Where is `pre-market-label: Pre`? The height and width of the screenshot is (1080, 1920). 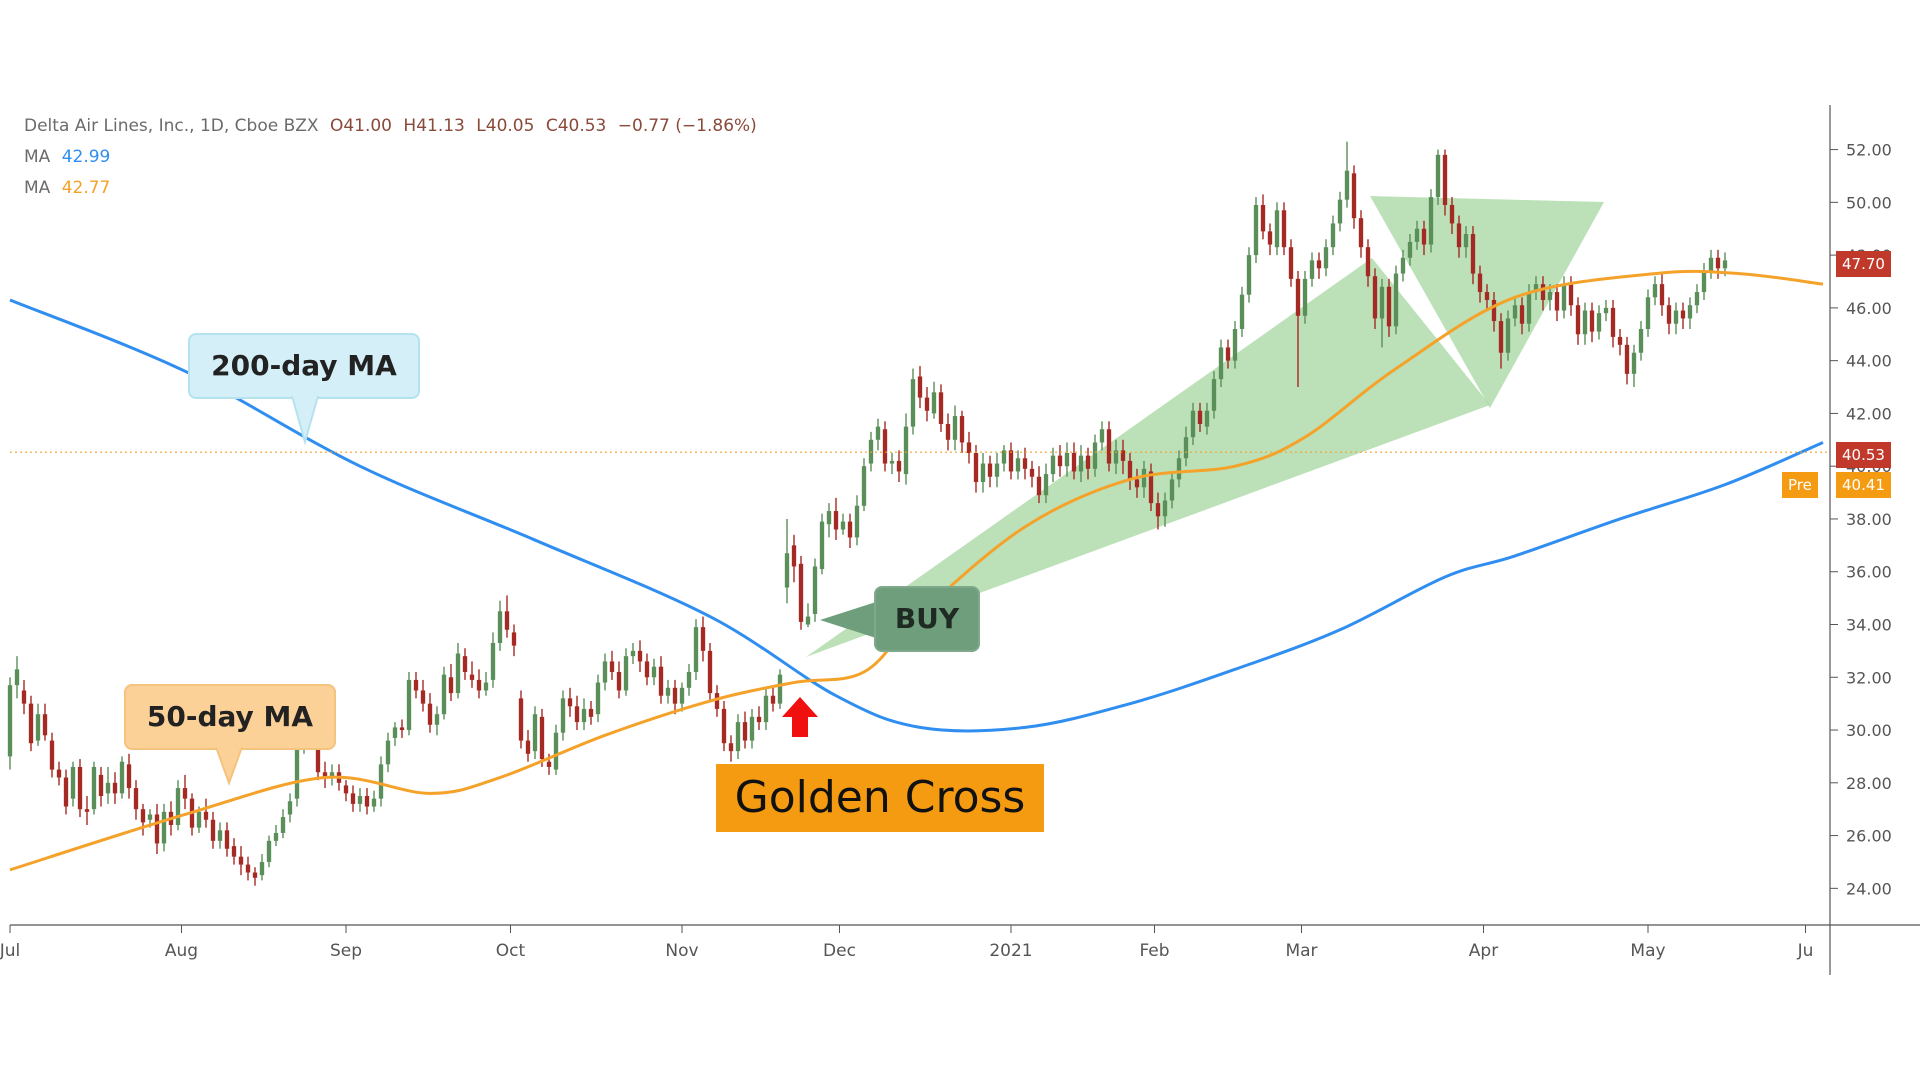 pre-market-label: Pre is located at coordinates (1800, 485).